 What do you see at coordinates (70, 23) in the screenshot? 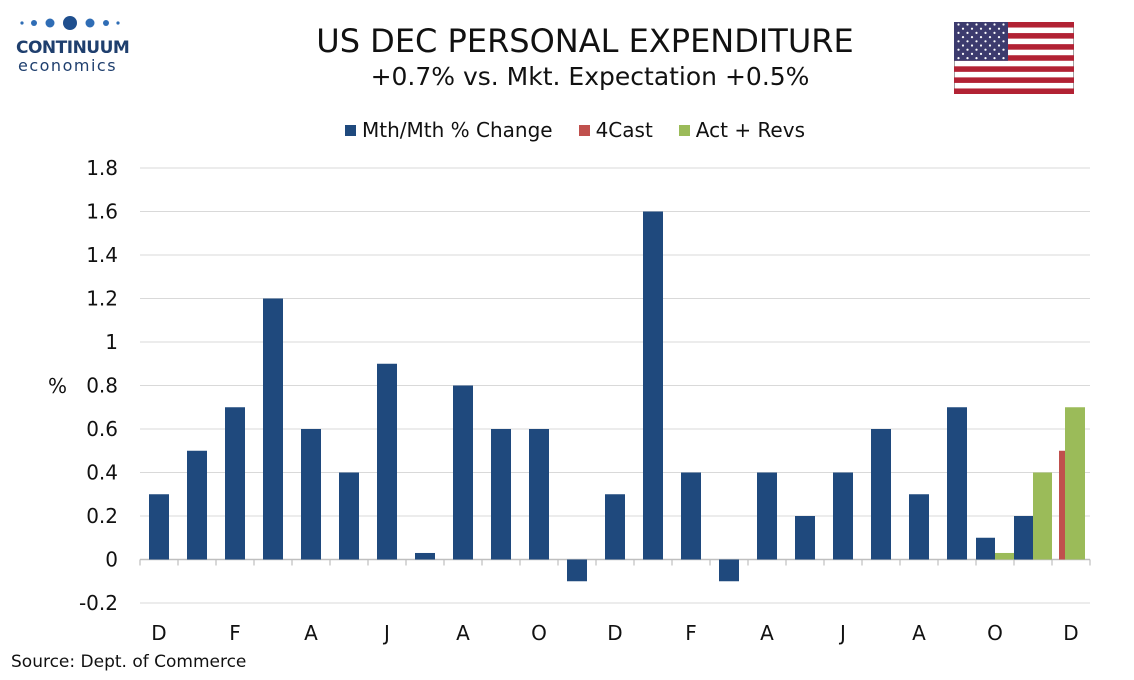
I see `logo-dots-icon` at bounding box center [70, 23].